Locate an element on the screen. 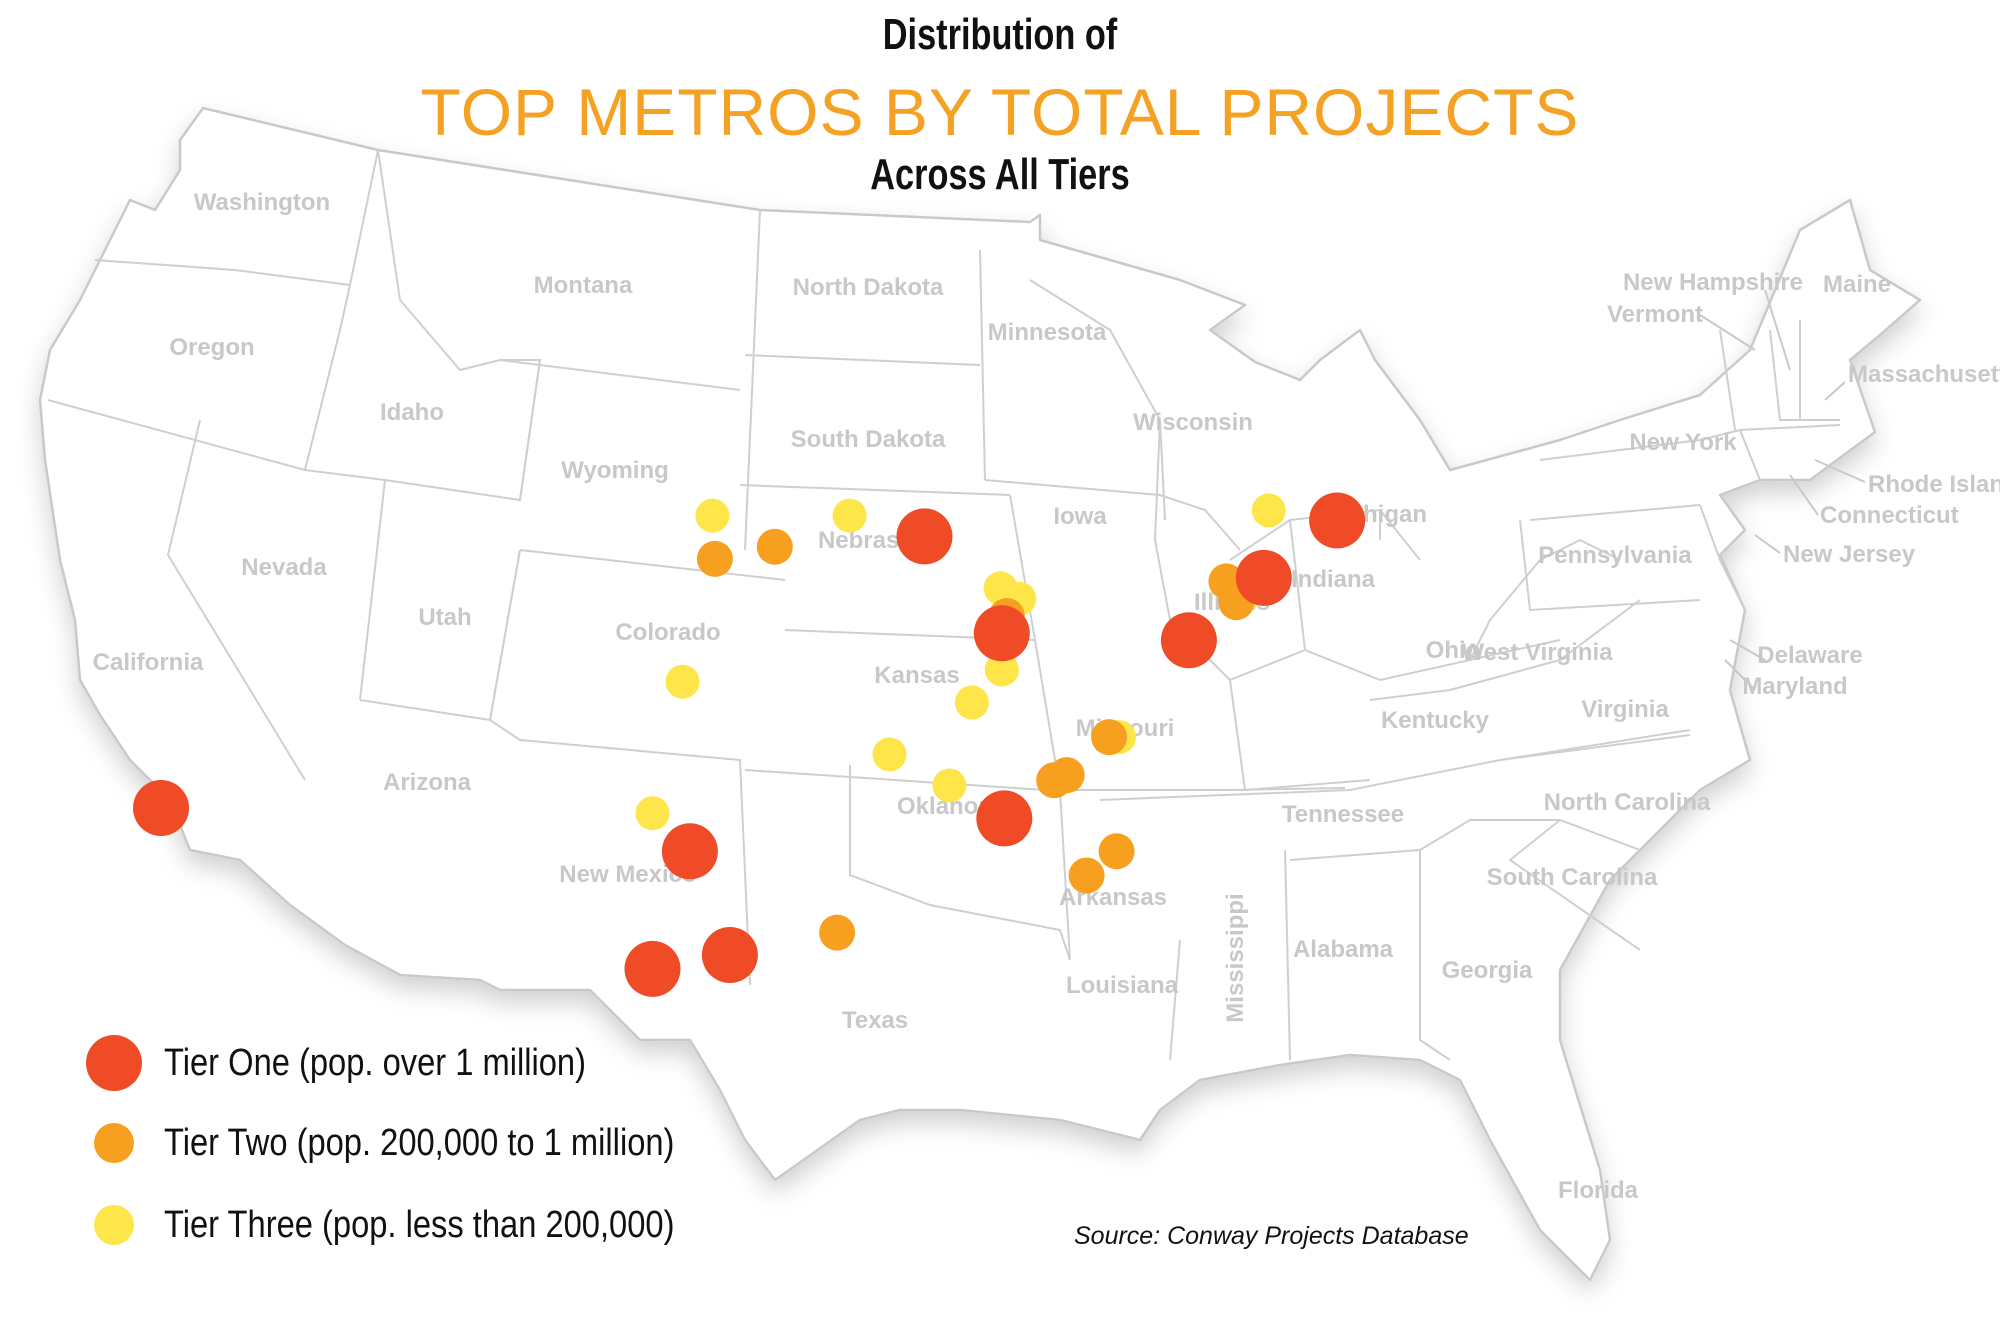 The image size is (2000, 1336). state-label: Minnesota is located at coordinates (1047, 332).